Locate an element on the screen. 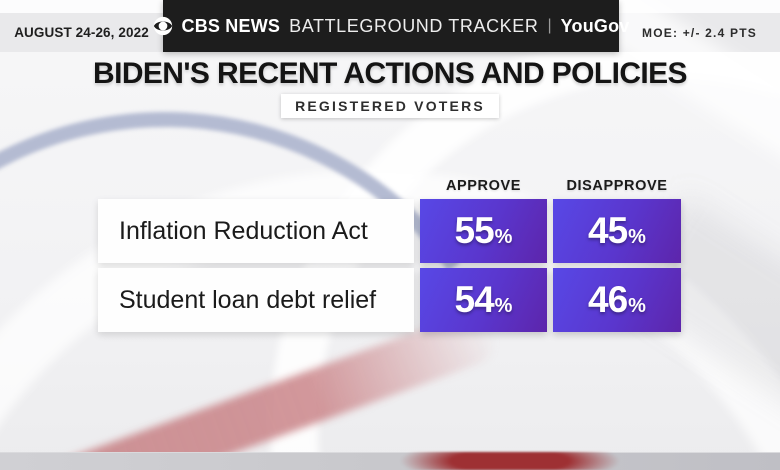 The image size is (780, 470). approve-value: 54 is located at coordinates (474, 299).